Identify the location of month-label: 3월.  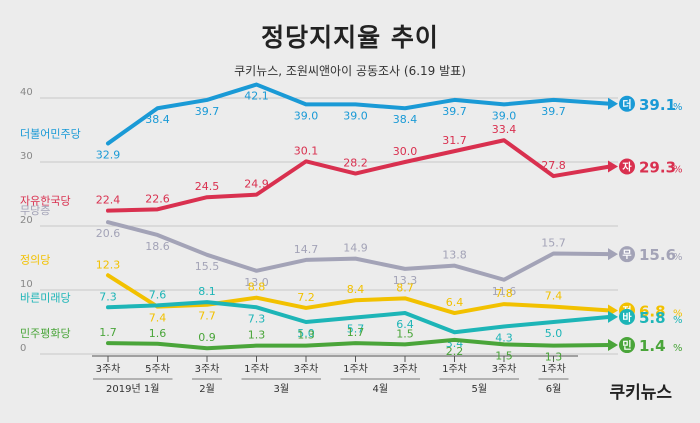
(281, 389).